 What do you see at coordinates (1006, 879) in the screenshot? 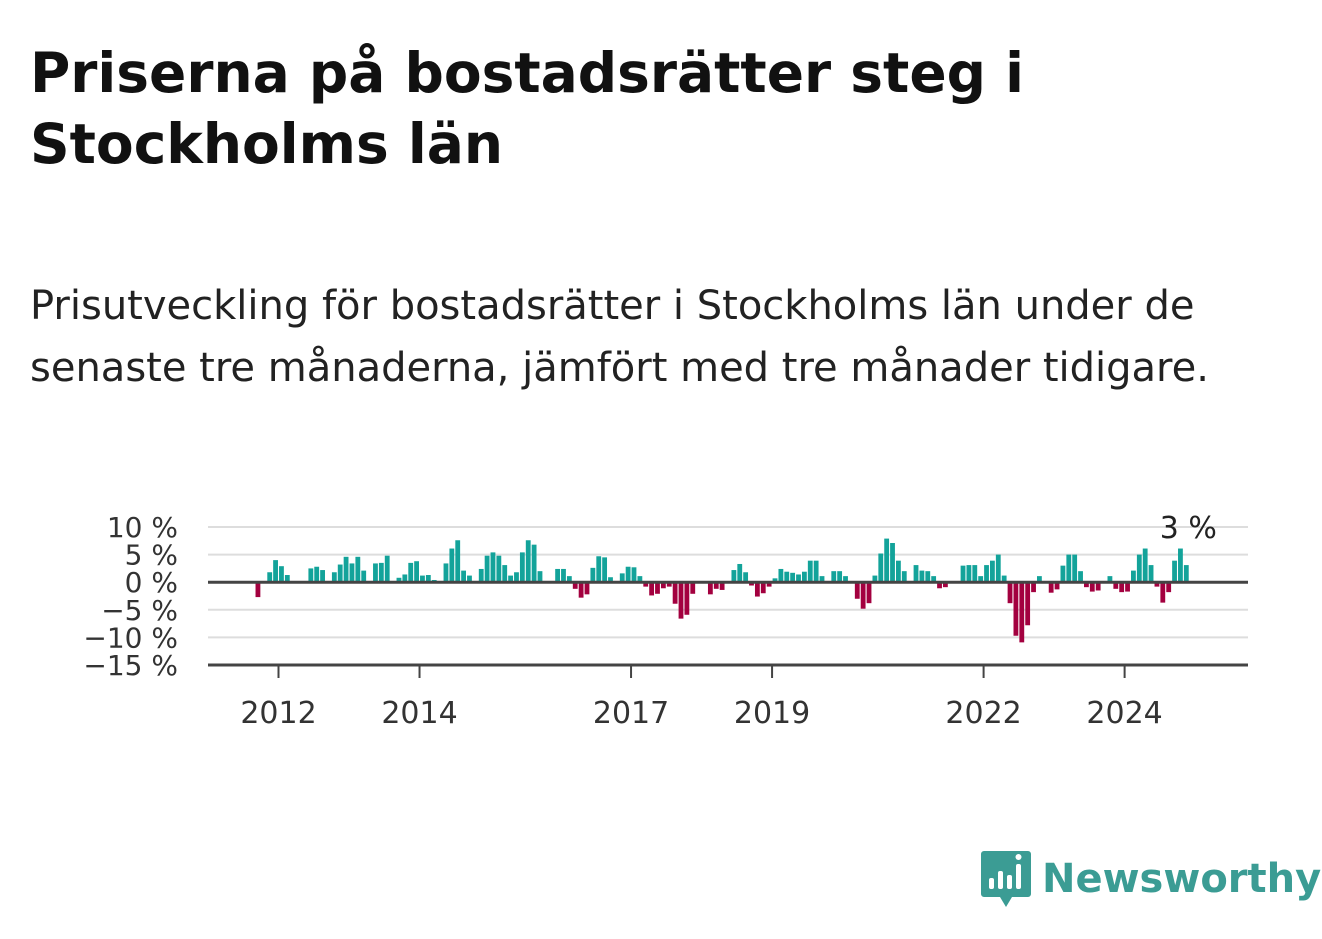
I see `newsworthy-logo-icon` at bounding box center [1006, 879].